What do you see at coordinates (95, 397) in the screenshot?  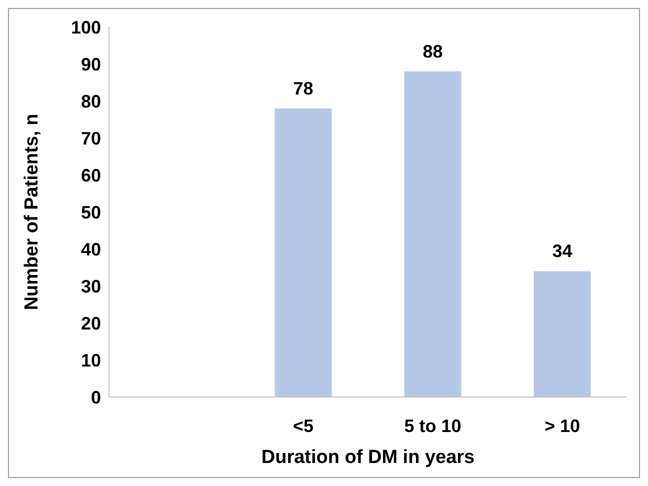 I see `y-tick-label: 0` at bounding box center [95, 397].